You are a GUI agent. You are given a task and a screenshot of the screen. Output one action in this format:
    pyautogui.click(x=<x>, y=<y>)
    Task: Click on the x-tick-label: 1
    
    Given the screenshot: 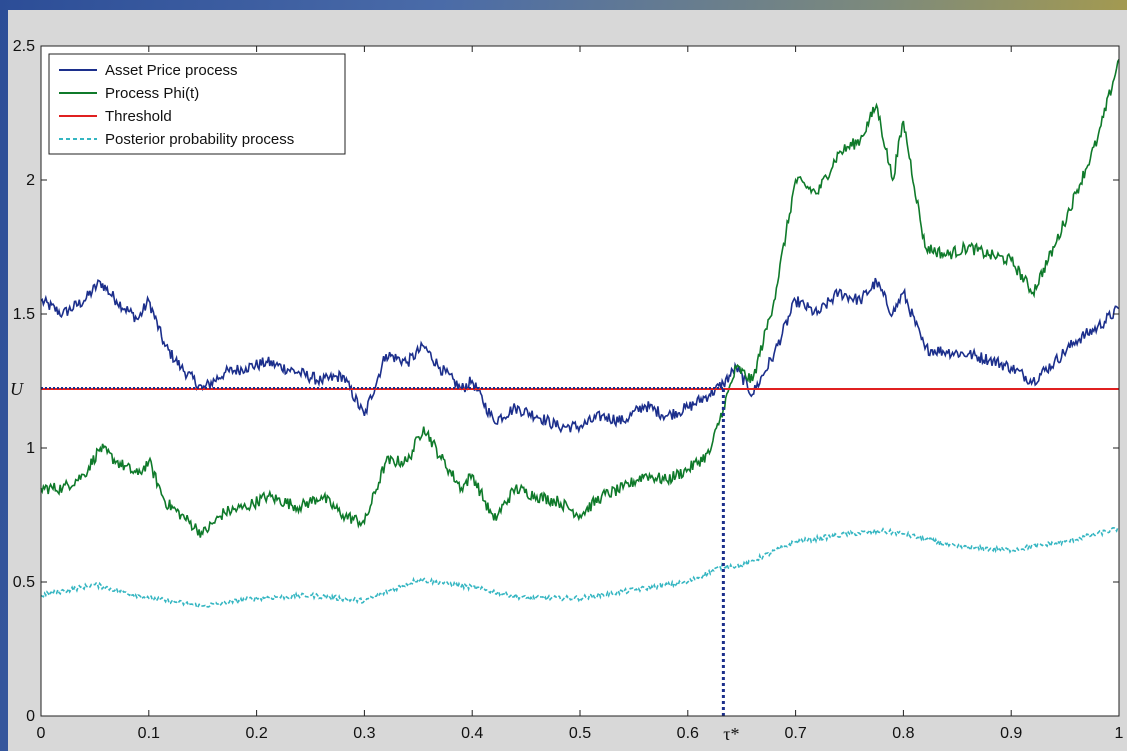 What is the action you would take?
    pyautogui.click(x=1119, y=733)
    